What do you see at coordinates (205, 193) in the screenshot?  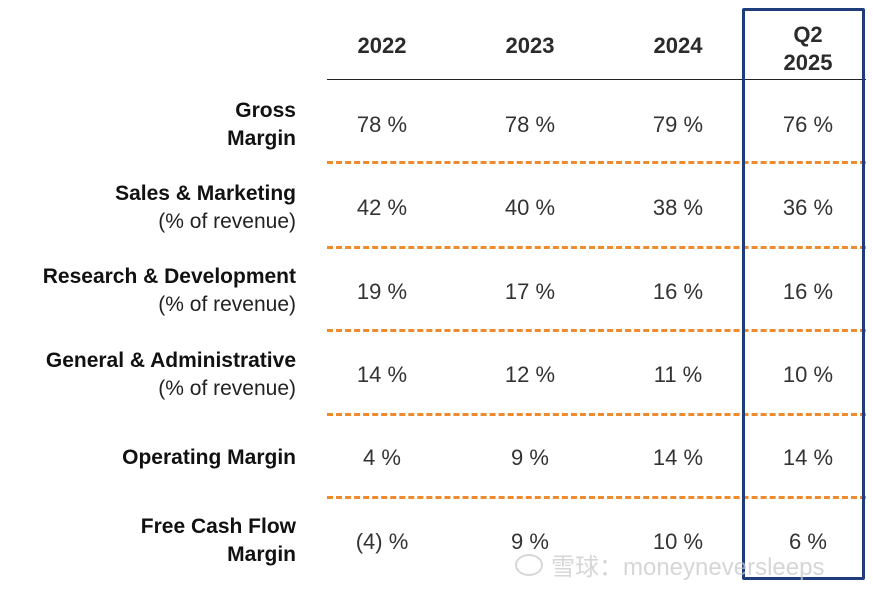 I see `row-label-line: Sales & Marketing` at bounding box center [205, 193].